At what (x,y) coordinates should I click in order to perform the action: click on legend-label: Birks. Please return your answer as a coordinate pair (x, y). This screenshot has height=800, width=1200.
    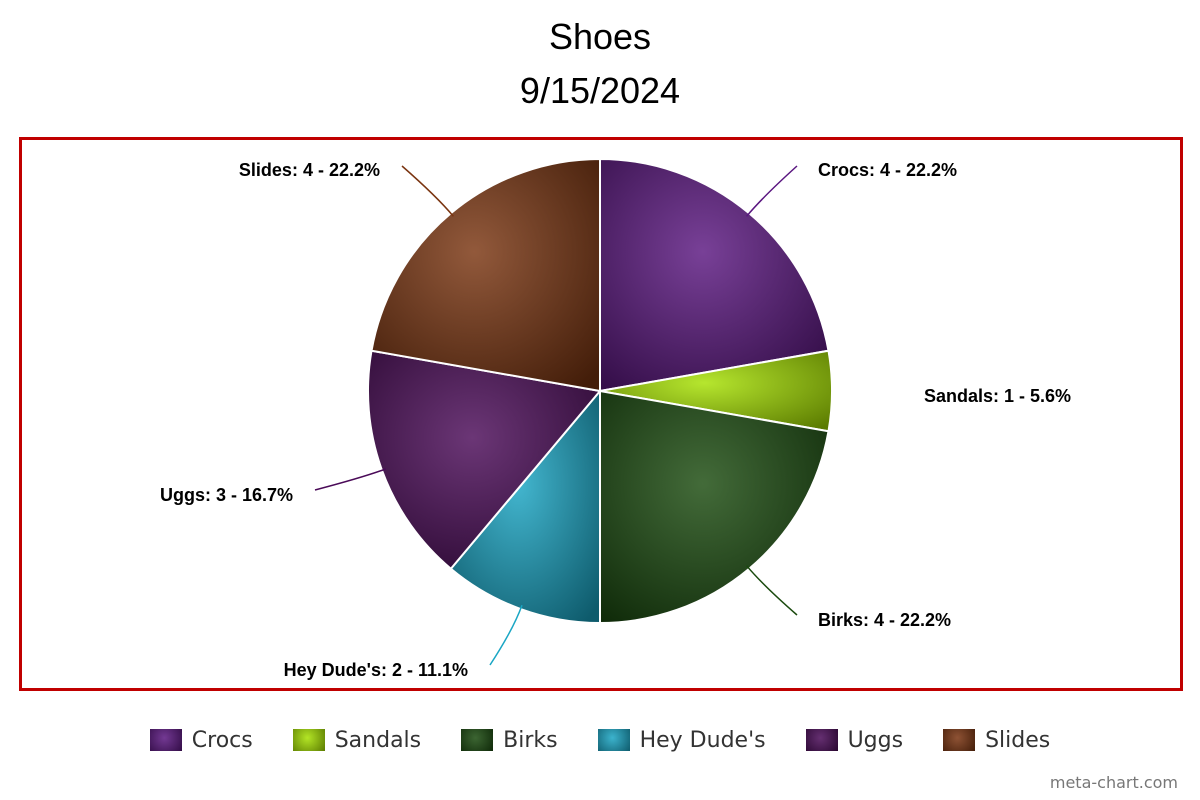
    Looking at the image, I should click on (530, 740).